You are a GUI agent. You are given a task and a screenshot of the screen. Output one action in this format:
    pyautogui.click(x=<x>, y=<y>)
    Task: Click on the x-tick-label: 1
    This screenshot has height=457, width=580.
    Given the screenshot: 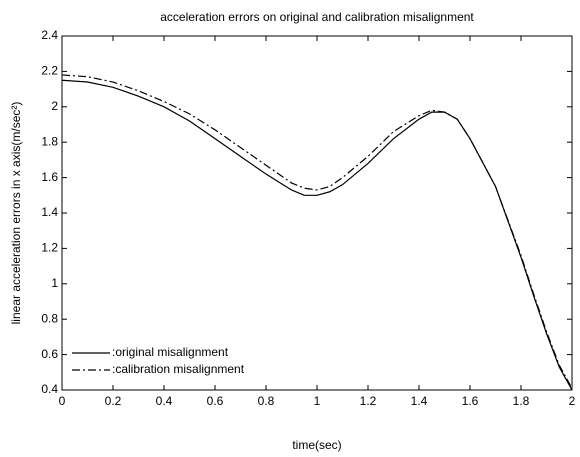 What is the action you would take?
    pyautogui.click(x=317, y=401)
    